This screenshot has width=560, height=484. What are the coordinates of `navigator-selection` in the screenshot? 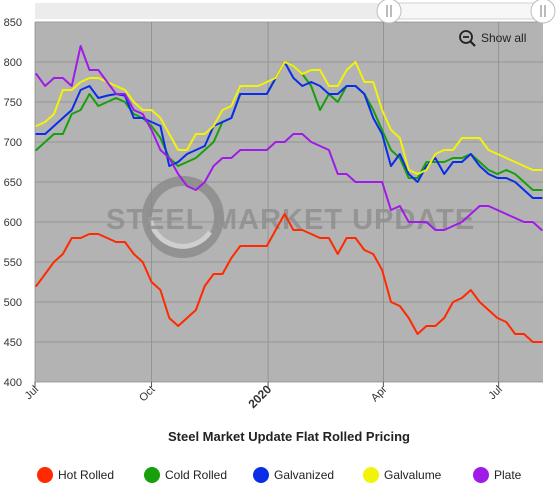 It's located at (466, 11).